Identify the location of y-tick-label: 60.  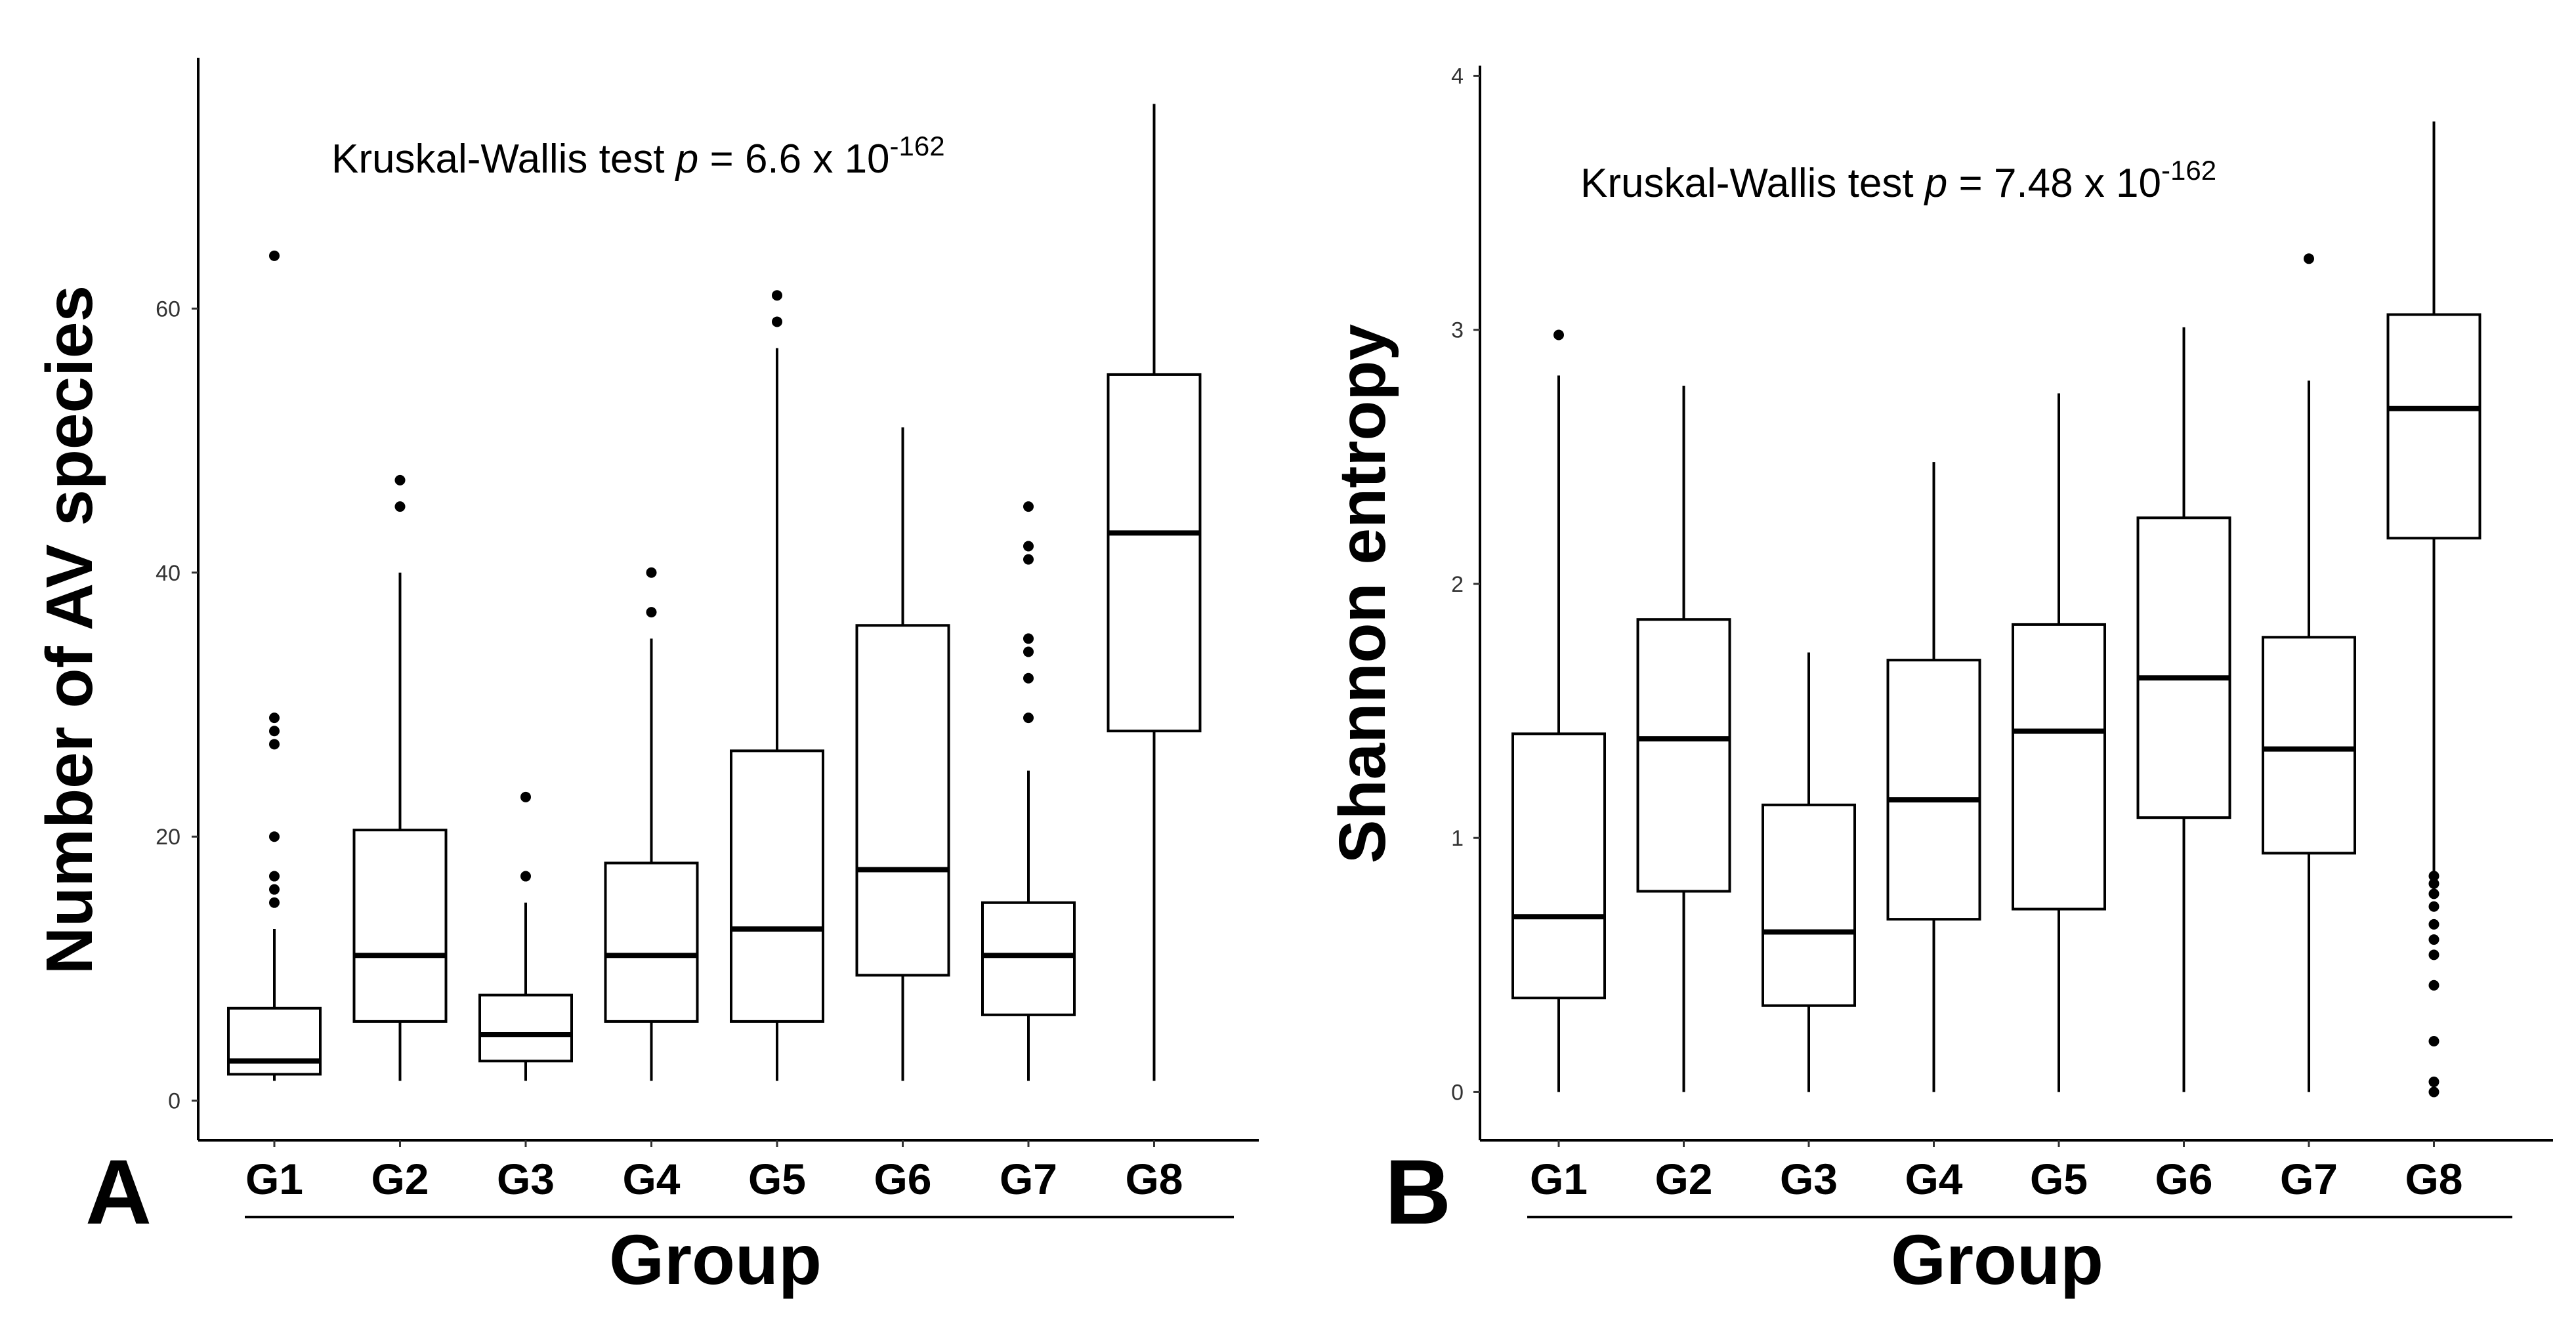
(168, 309).